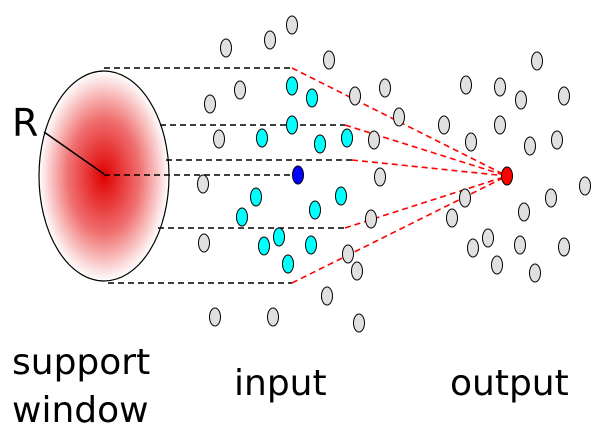 Image resolution: width=607 pixels, height=439 pixels. Describe the element at coordinates (280, 383) in the screenshot. I see `input-label: input` at that location.